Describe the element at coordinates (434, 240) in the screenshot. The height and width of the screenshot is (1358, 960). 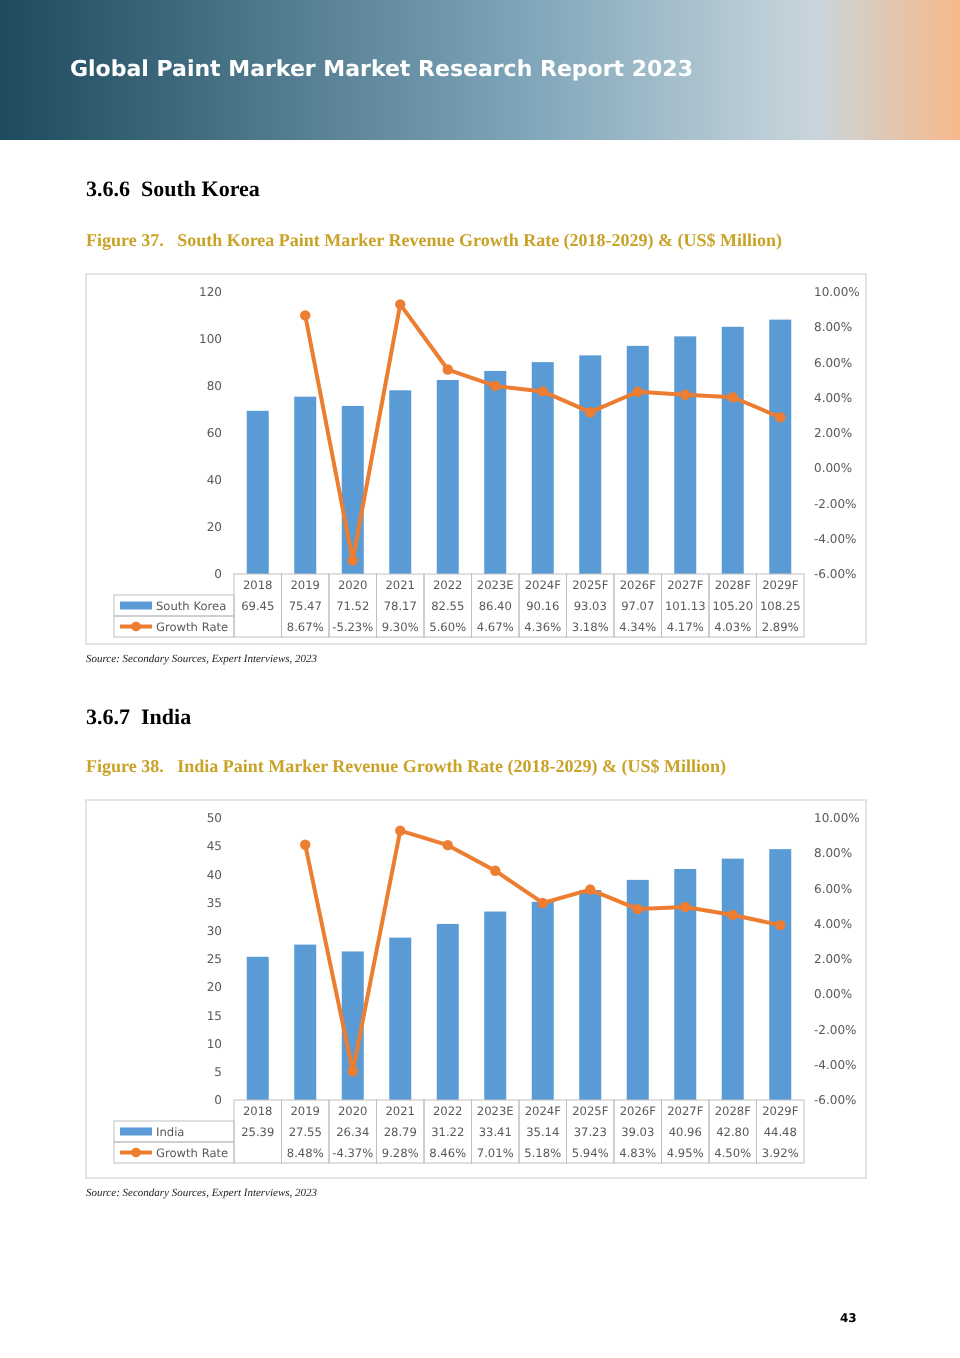
I see `chart-title: Figure 37. South Korea Paint Marker Revenue Growth Rate (2018-2029) & (US$ Million)` at that location.